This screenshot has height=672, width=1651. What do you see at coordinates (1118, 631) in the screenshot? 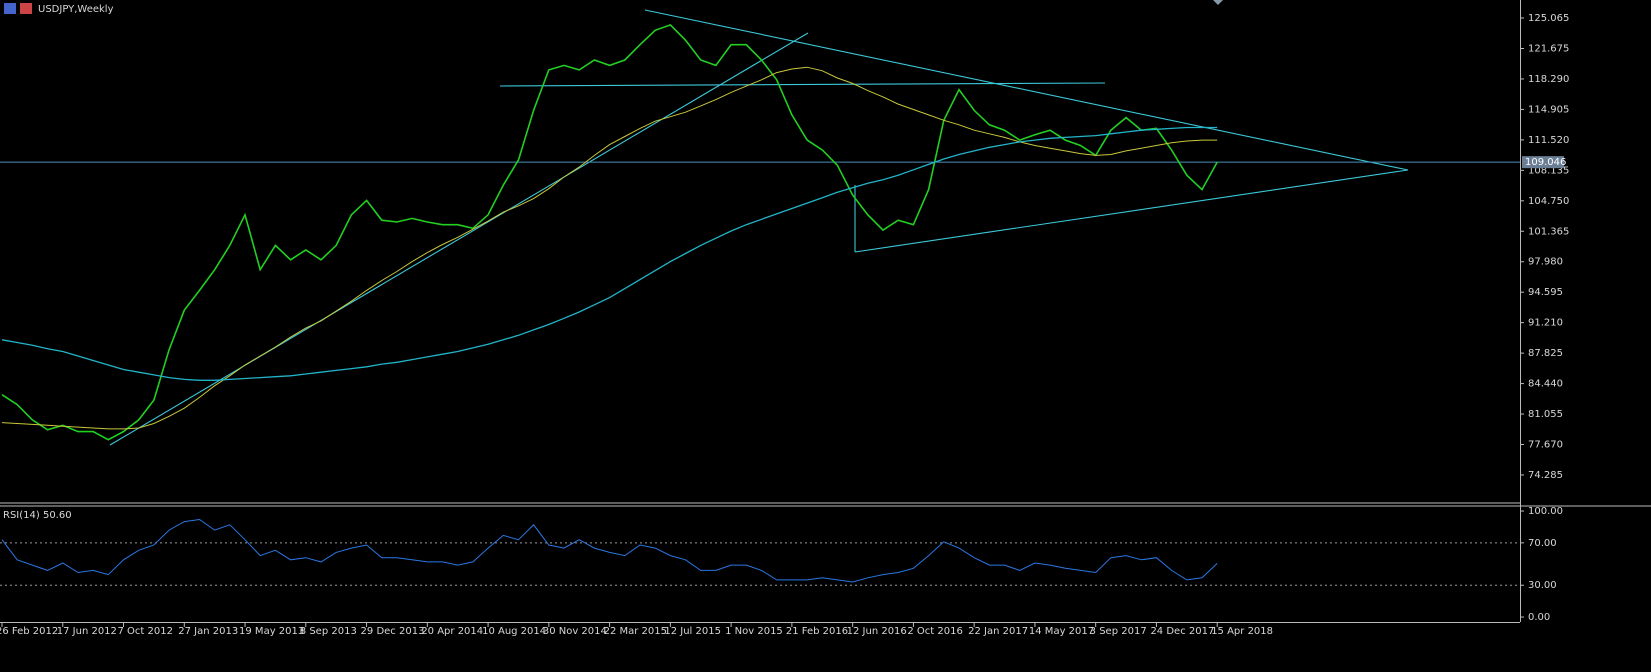
I see `x-tick-label: 3 Sep 2017` at bounding box center [1118, 631].